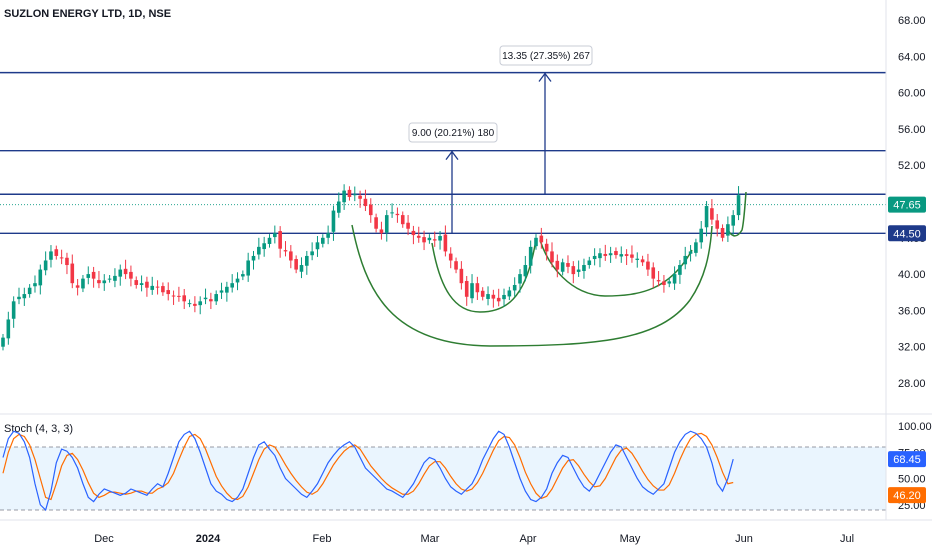  Describe the element at coordinates (39, 429) in the screenshot. I see `stochastic-title: Stoch (4, 3, 3)` at that location.